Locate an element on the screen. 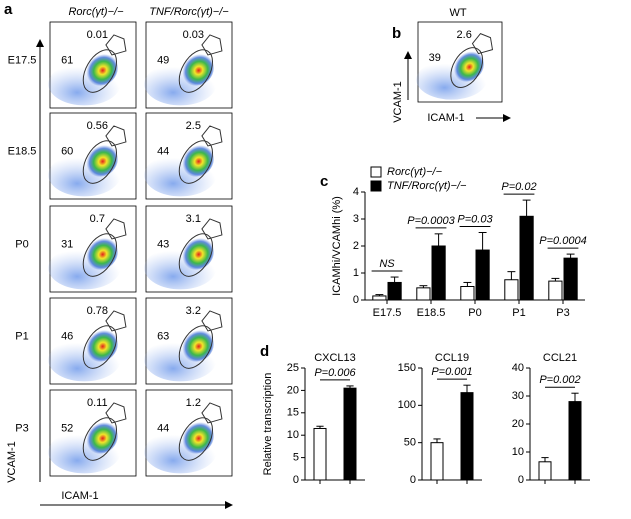 The height and width of the screenshot is (519, 631). x-tick-label: E17.5 is located at coordinates (387, 313).